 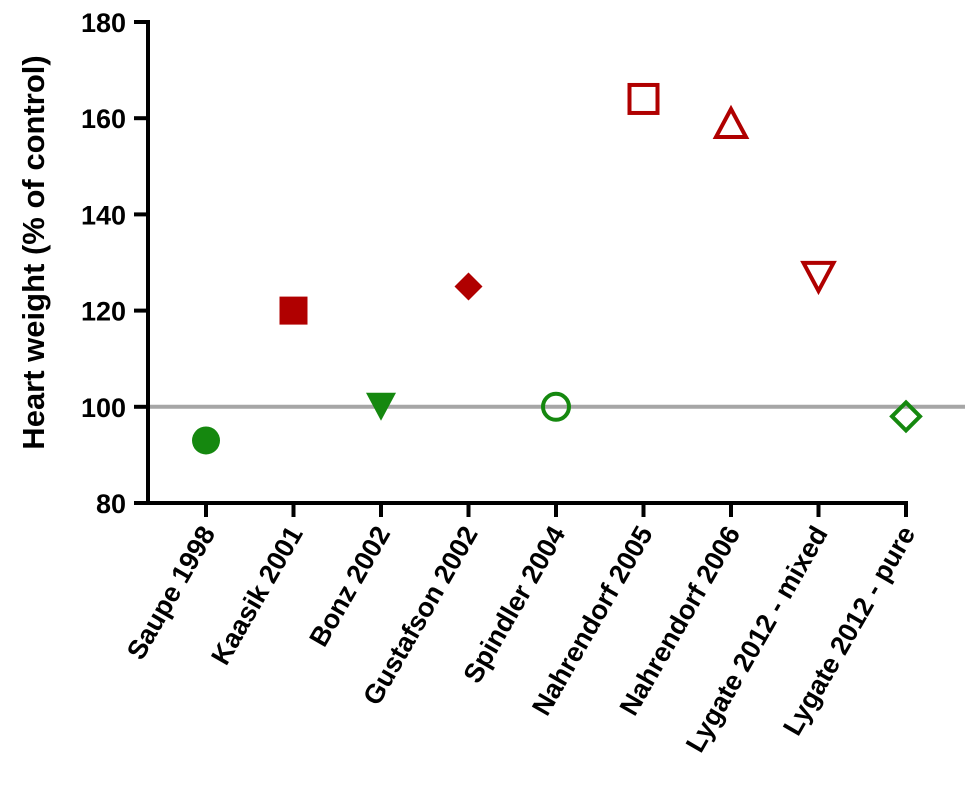 I want to click on y-tick-label: 140, so click(x=103, y=215).